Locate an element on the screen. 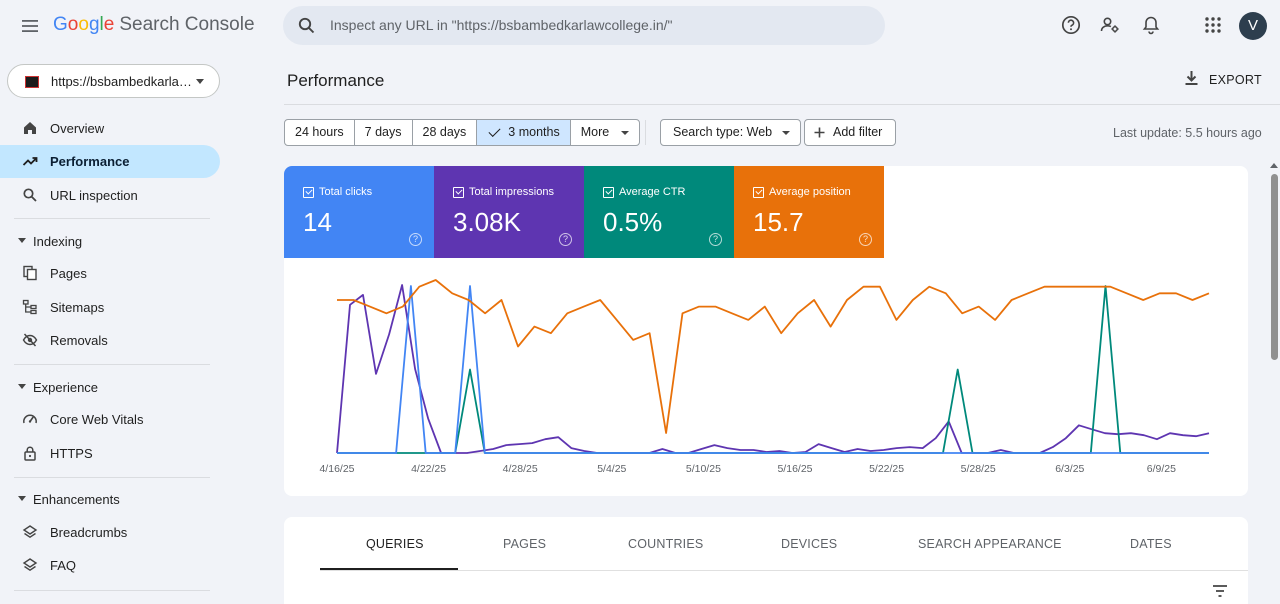 This screenshot has height=604, width=1280. metric-total-clicks: Total clicks 14 ? is located at coordinates (359, 212).